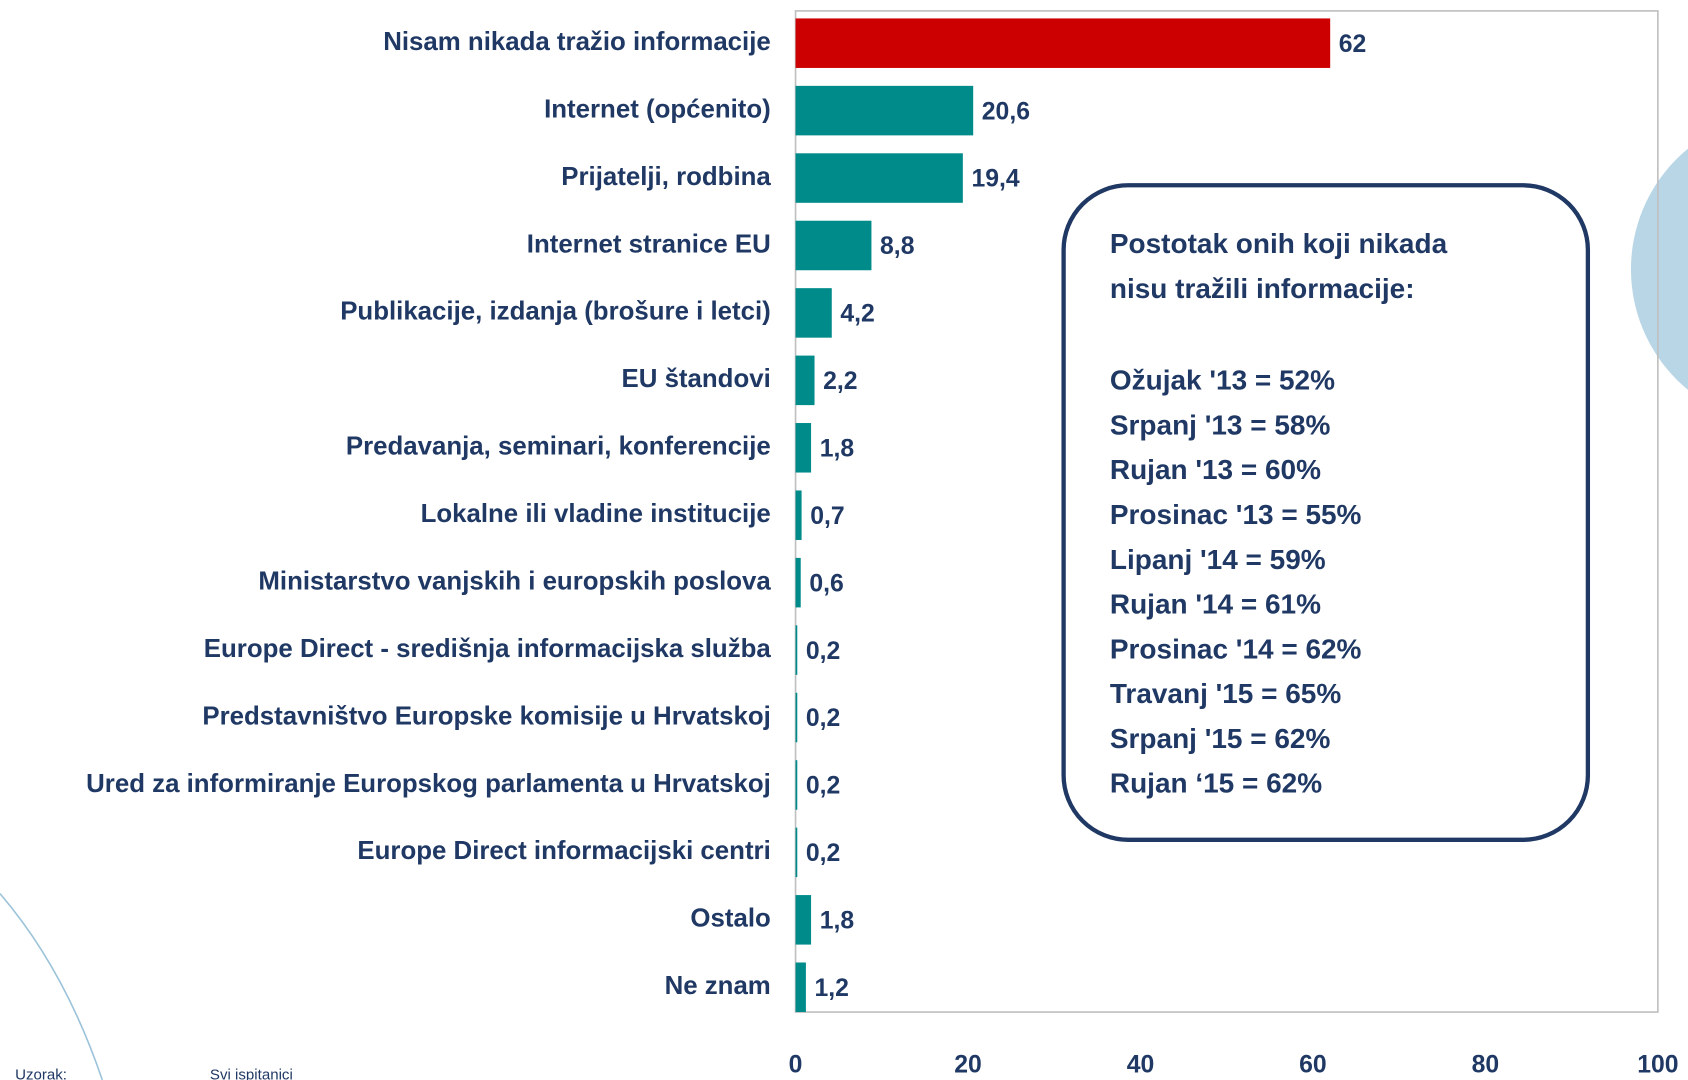 The image size is (1688, 1080). What do you see at coordinates (596, 514) in the screenshot?
I see `category-label: Lokalne ili vladine institucije` at bounding box center [596, 514].